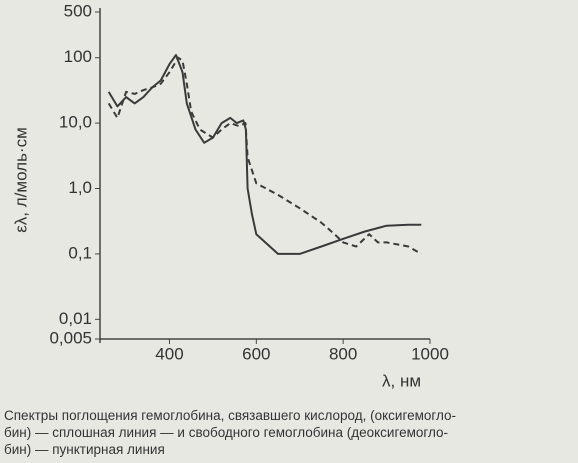 The width and height of the screenshot is (578, 463). I want to click on x-tick-label: 1000, so click(430, 353).